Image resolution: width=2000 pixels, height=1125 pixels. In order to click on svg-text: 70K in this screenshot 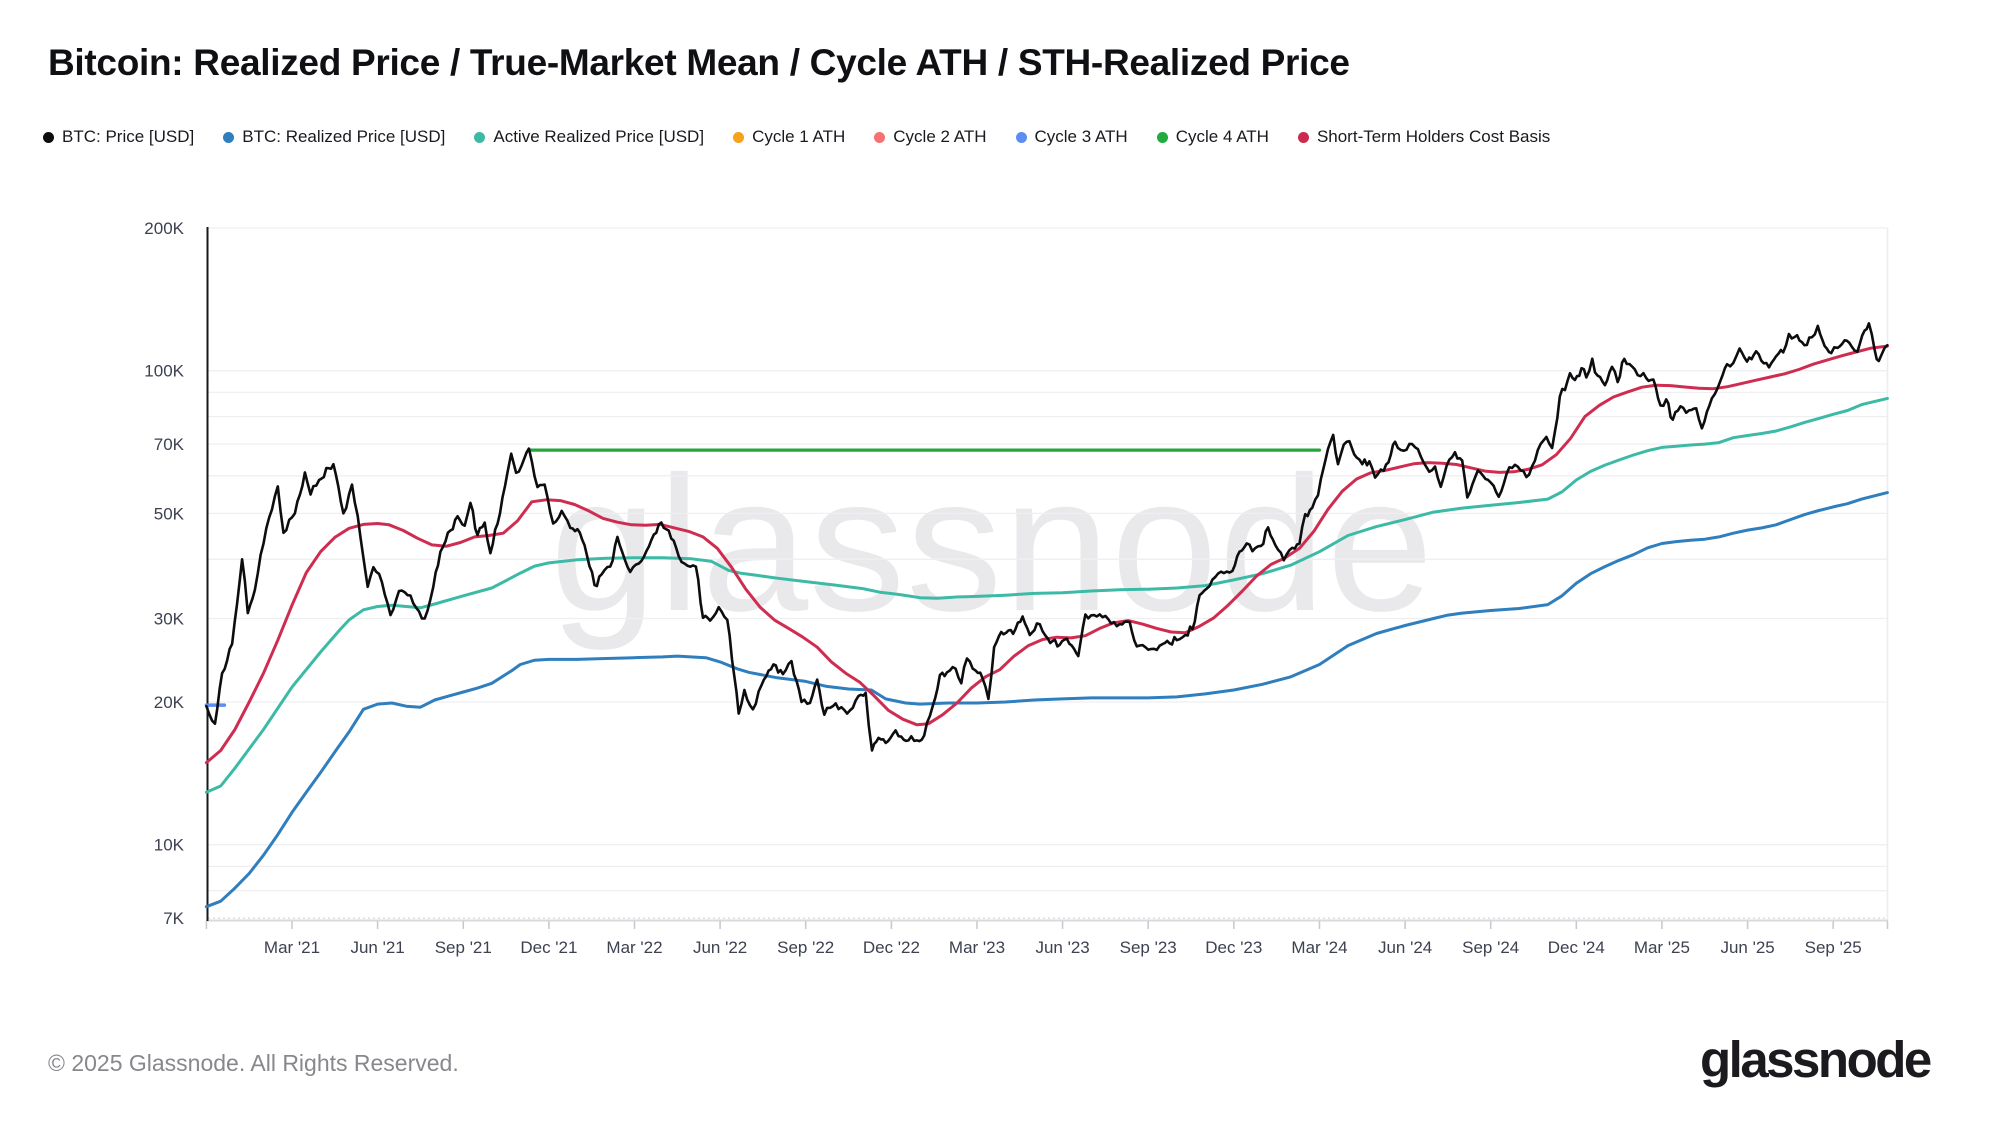, I will do `click(169, 444)`.